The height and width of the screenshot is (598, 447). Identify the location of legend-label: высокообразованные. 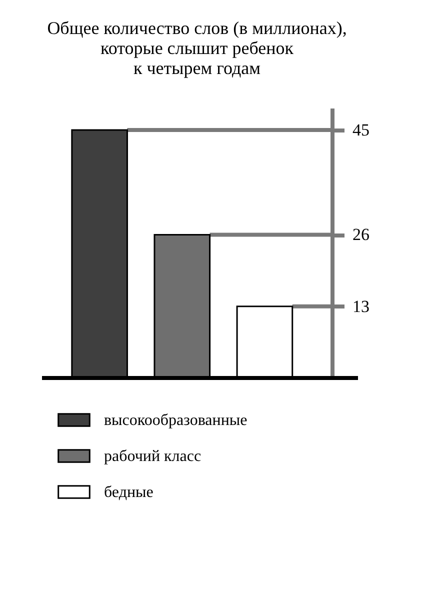
(176, 420).